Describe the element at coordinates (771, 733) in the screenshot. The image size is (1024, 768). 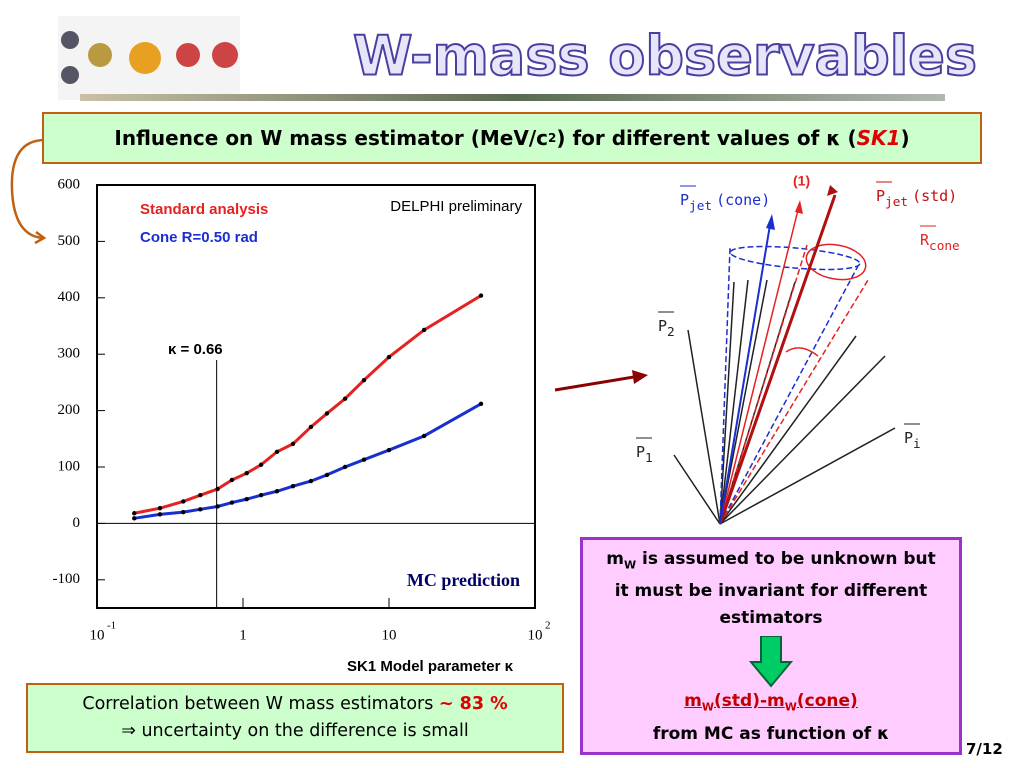
I see `assumption-text: from MC as function of κ` at that location.